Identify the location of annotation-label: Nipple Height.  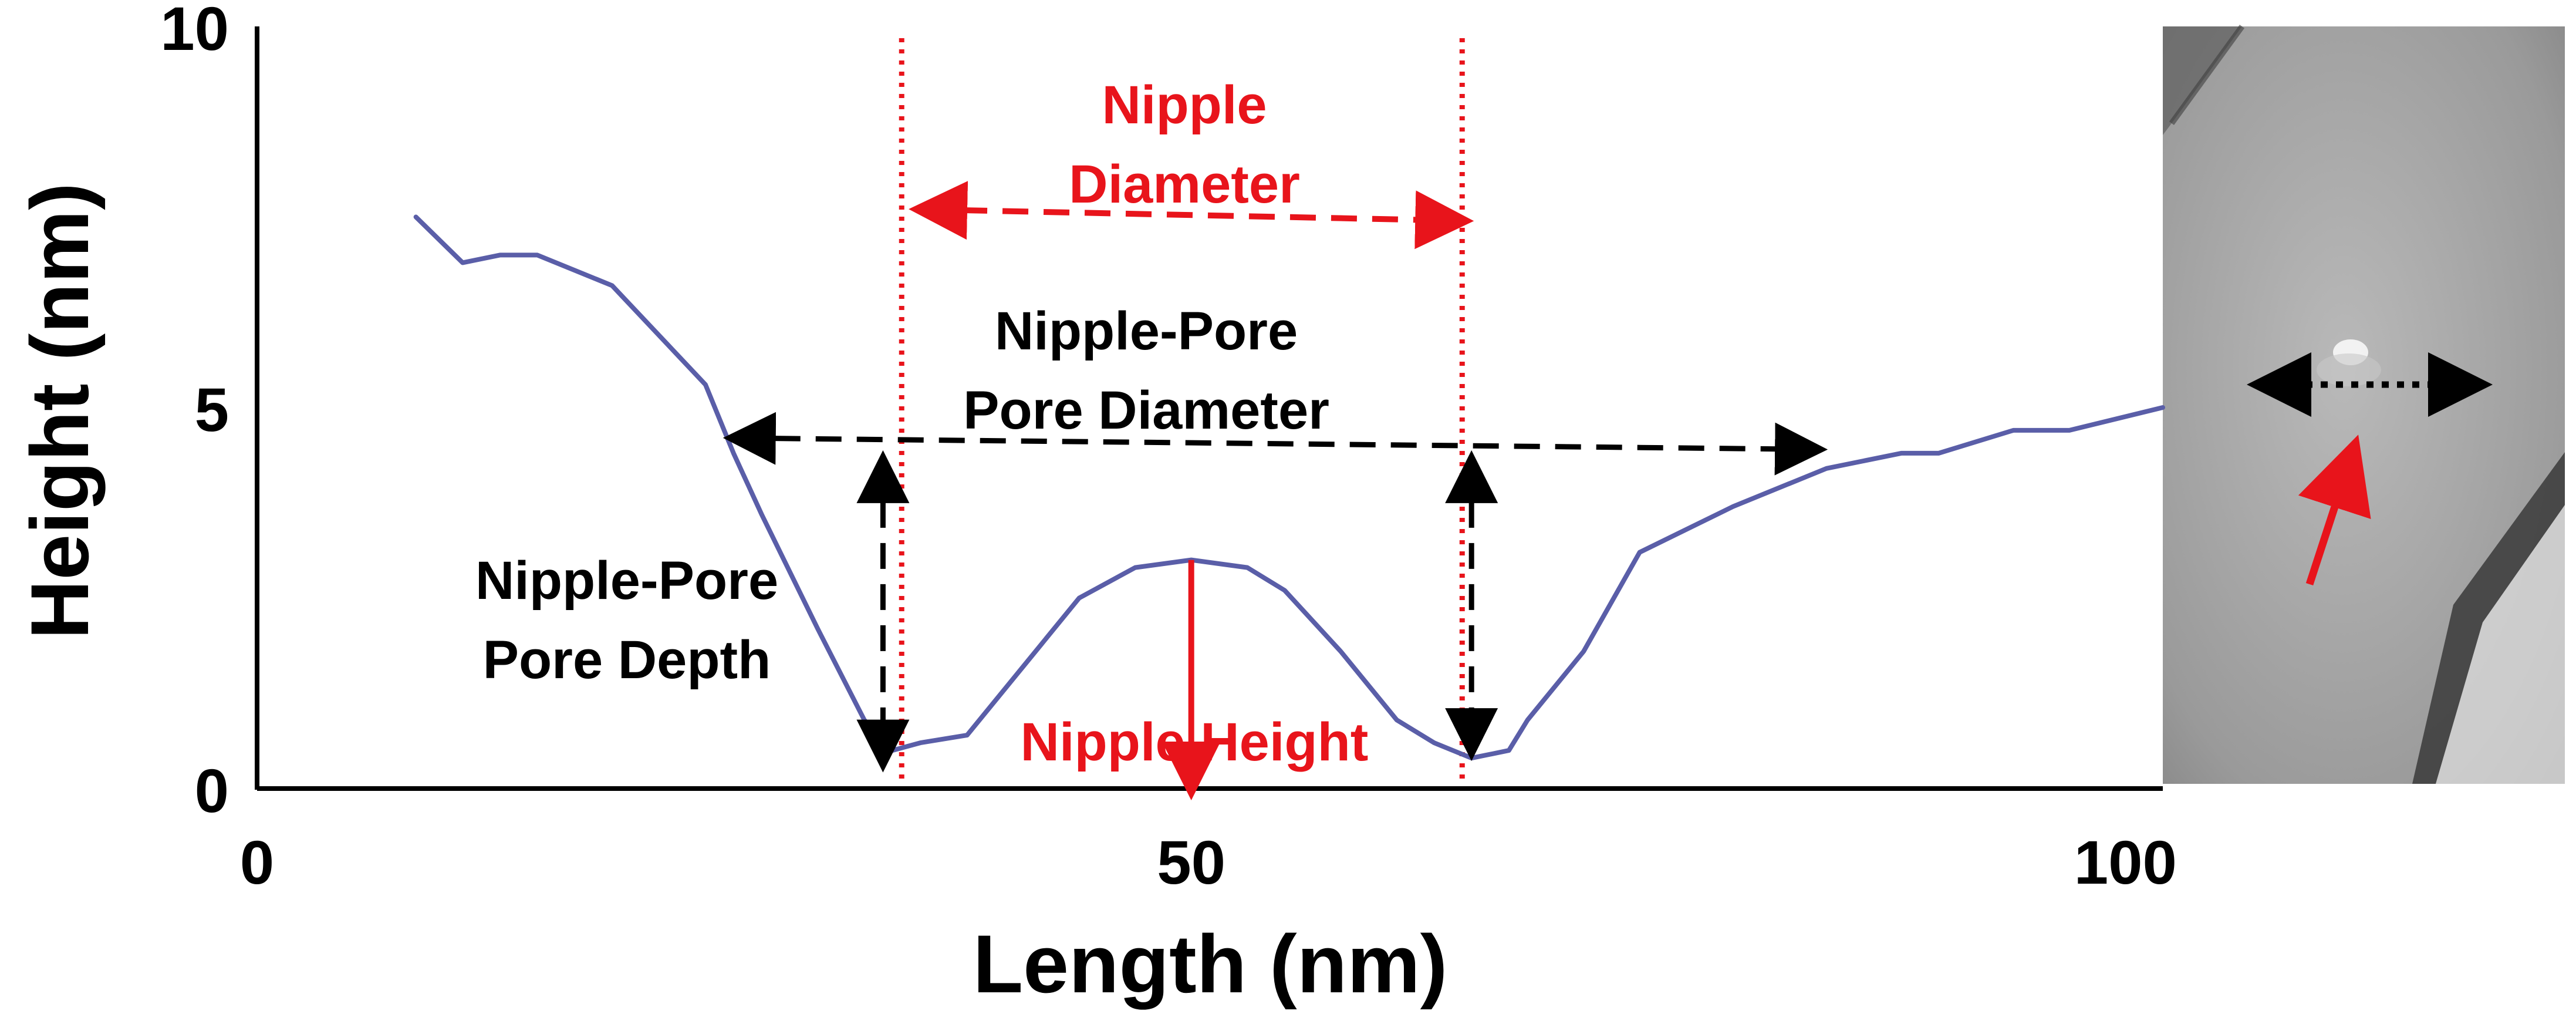
(1195, 742).